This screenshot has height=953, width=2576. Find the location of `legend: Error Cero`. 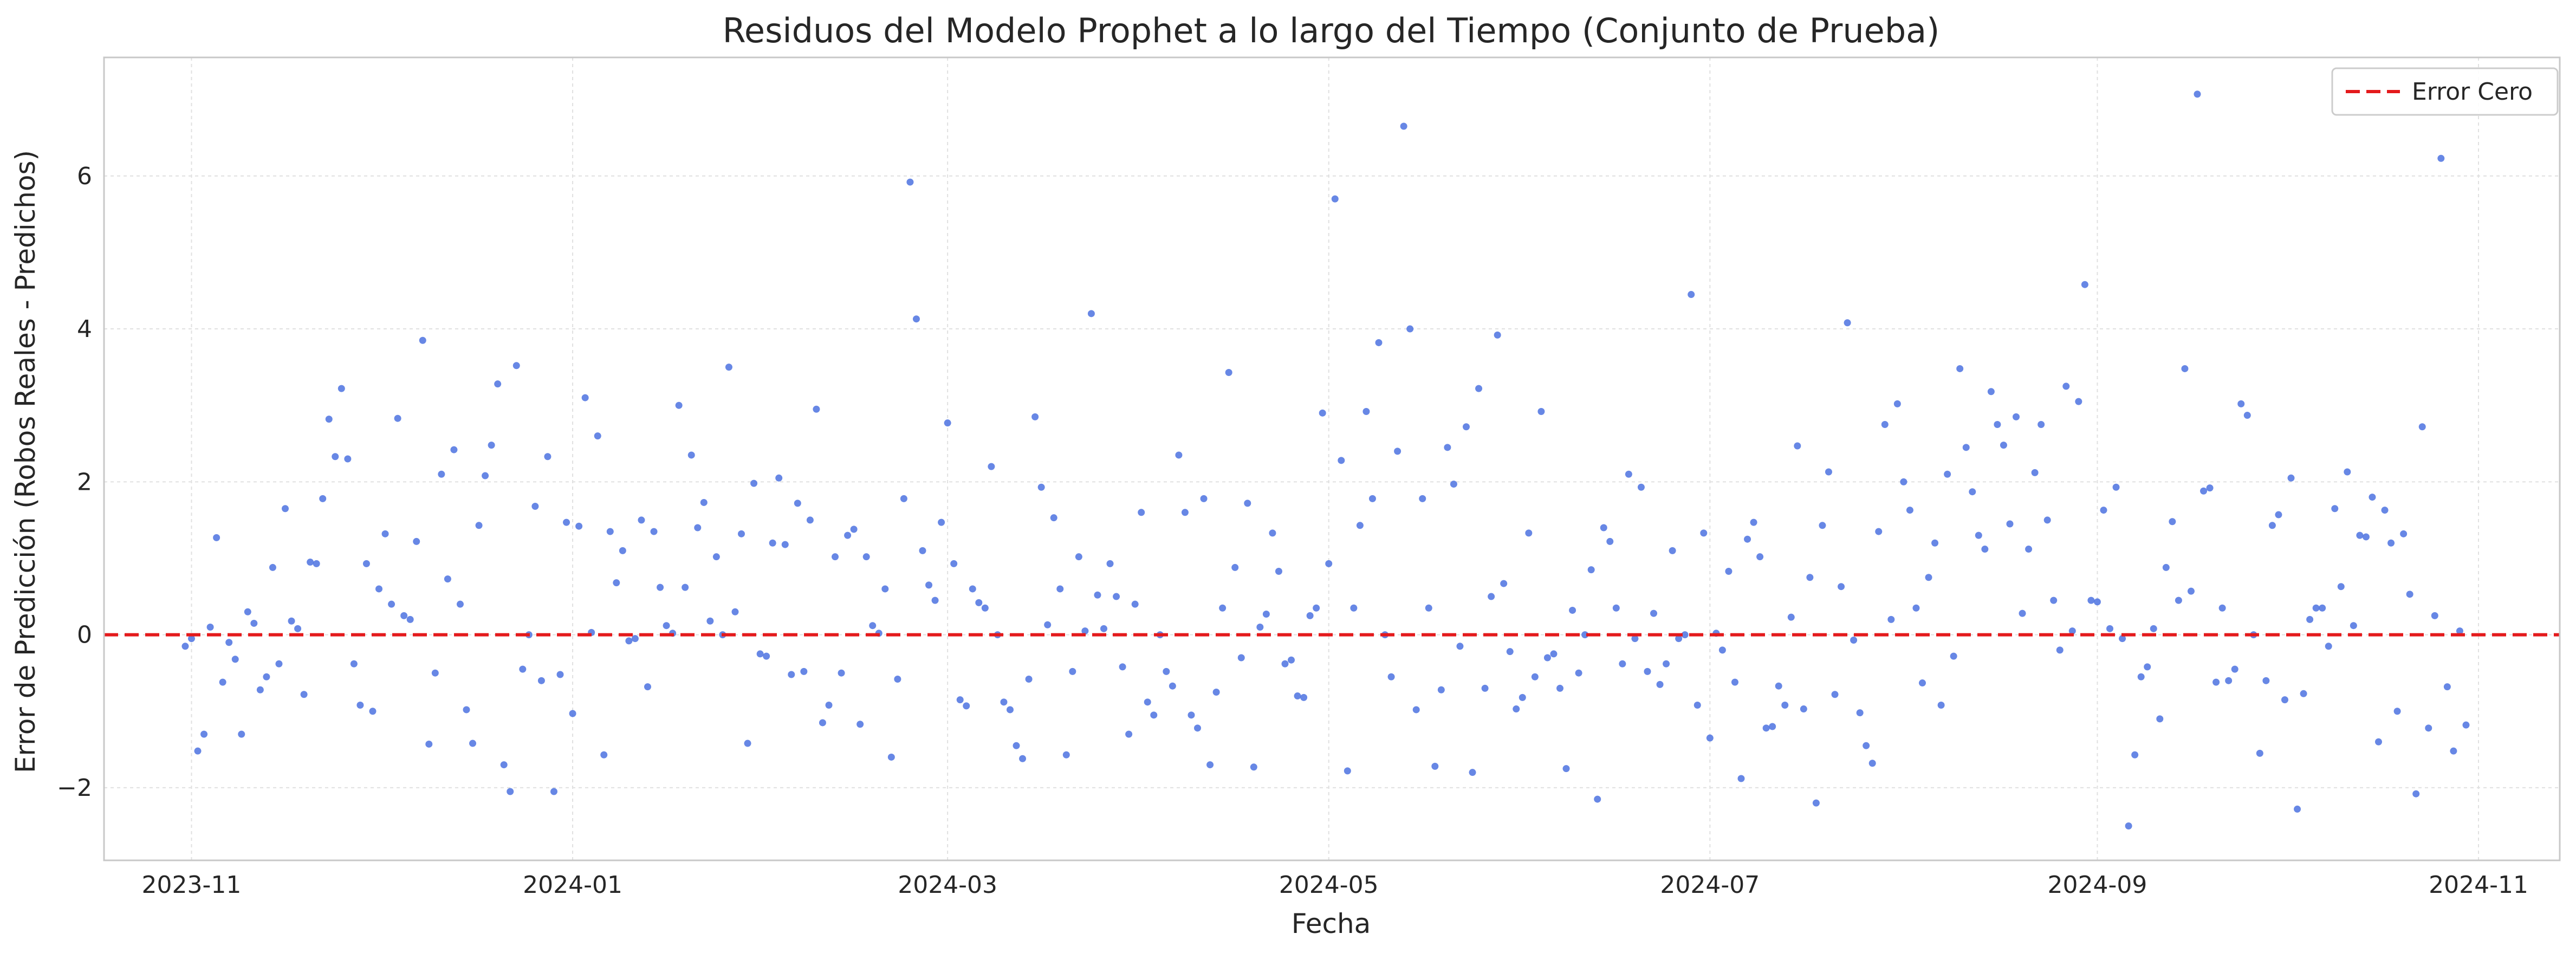

legend: Error Cero is located at coordinates (2445, 91).